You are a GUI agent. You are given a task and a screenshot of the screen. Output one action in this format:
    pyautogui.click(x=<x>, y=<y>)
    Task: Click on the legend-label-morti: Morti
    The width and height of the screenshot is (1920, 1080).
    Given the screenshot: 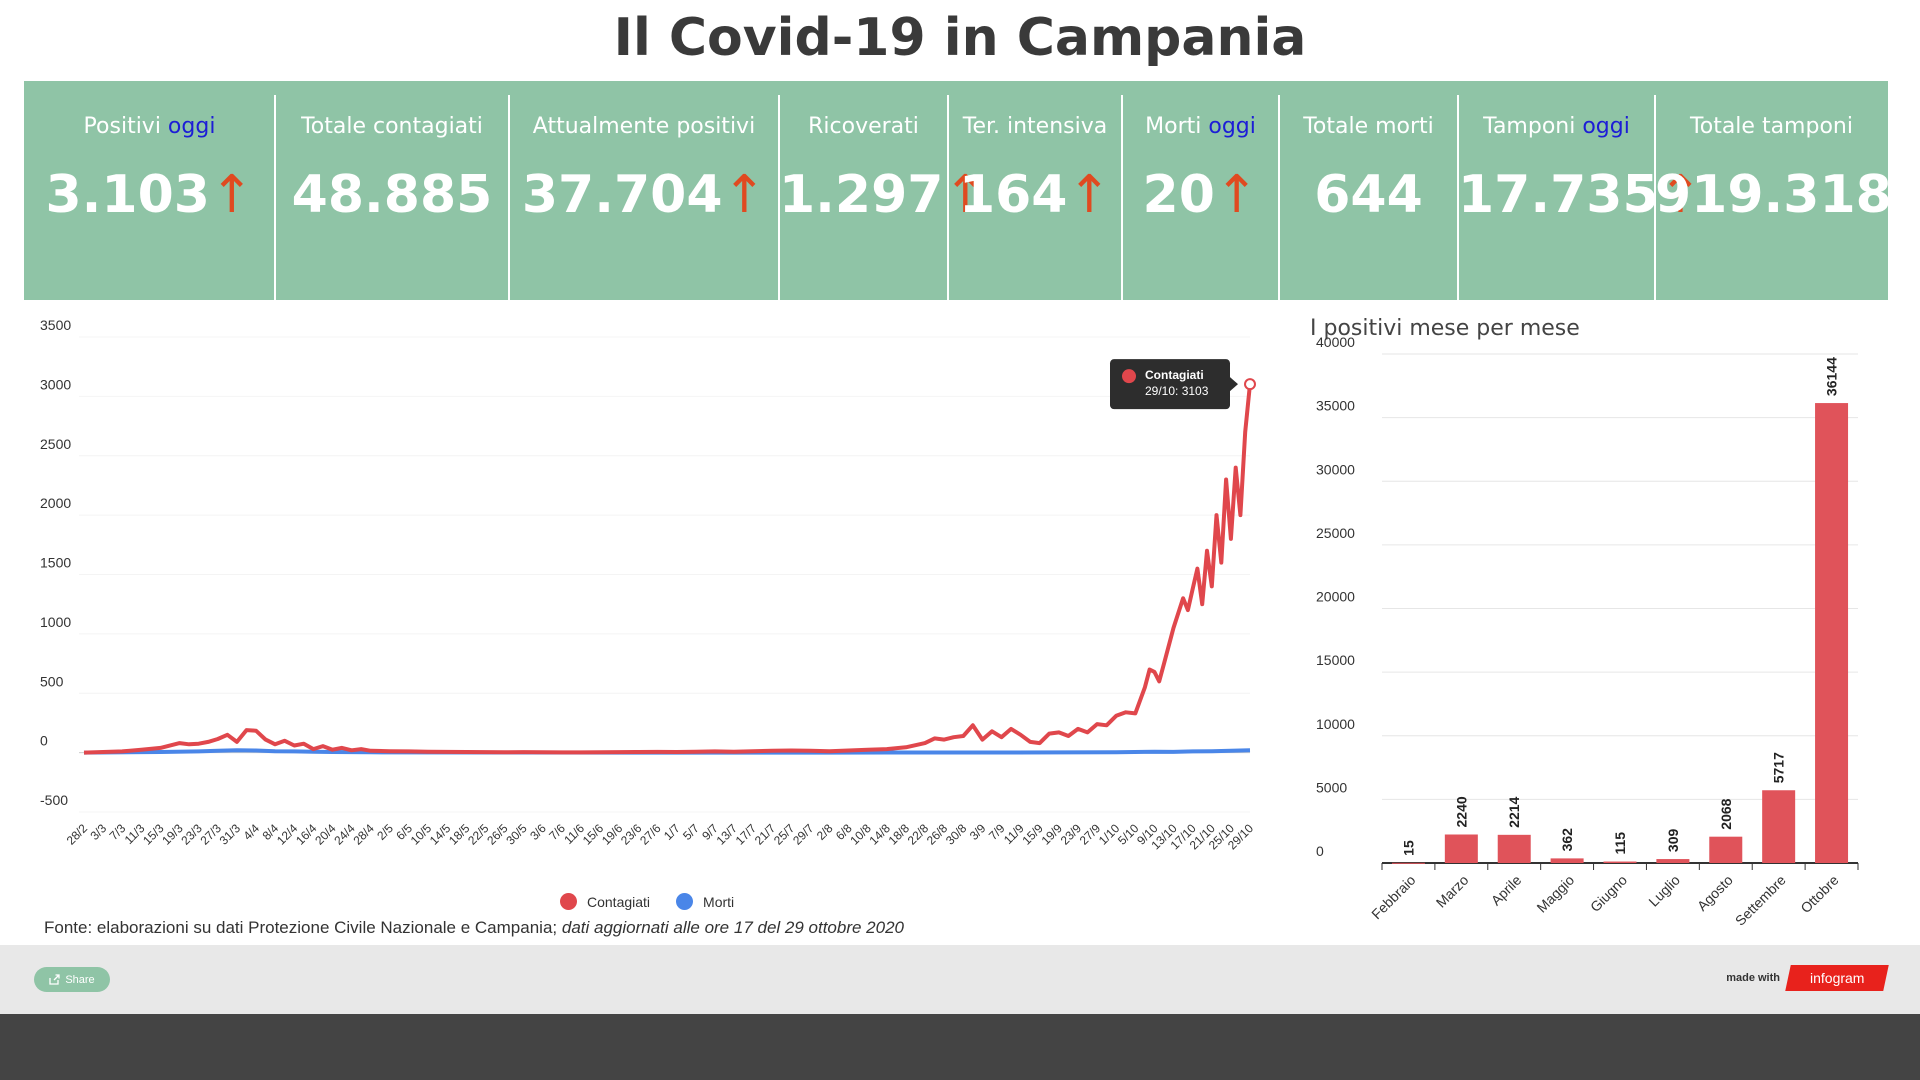 What is the action you would take?
    pyautogui.click(x=719, y=901)
    